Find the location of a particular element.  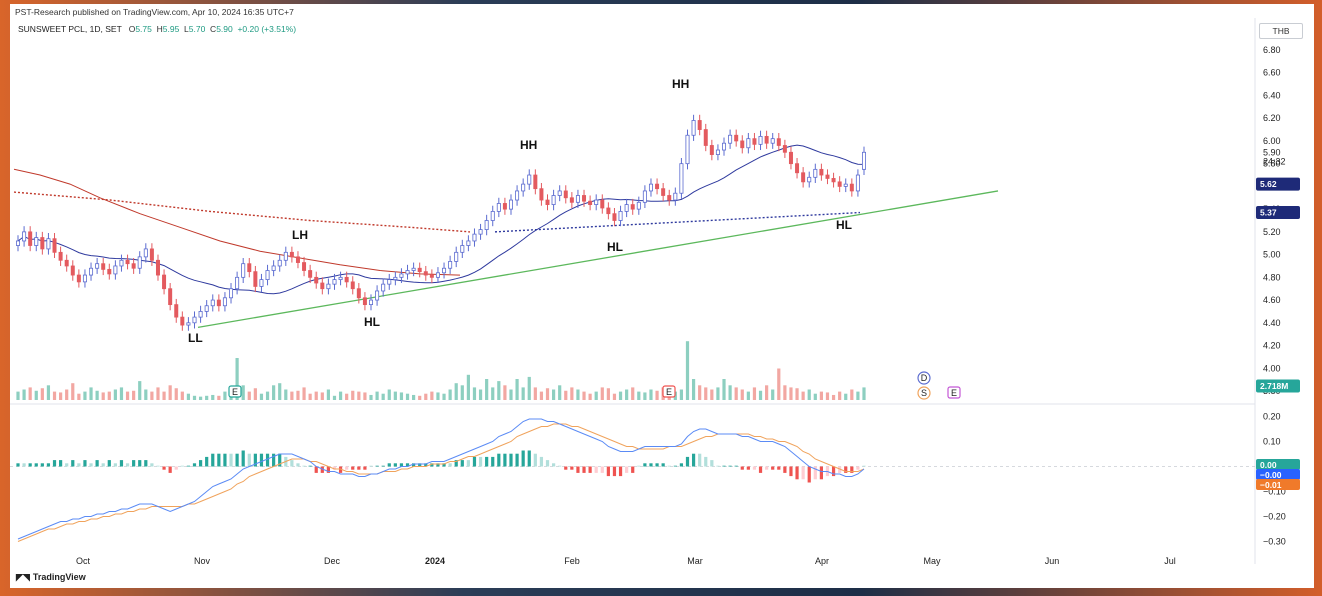

support-trendline is located at coordinates (598, 259).